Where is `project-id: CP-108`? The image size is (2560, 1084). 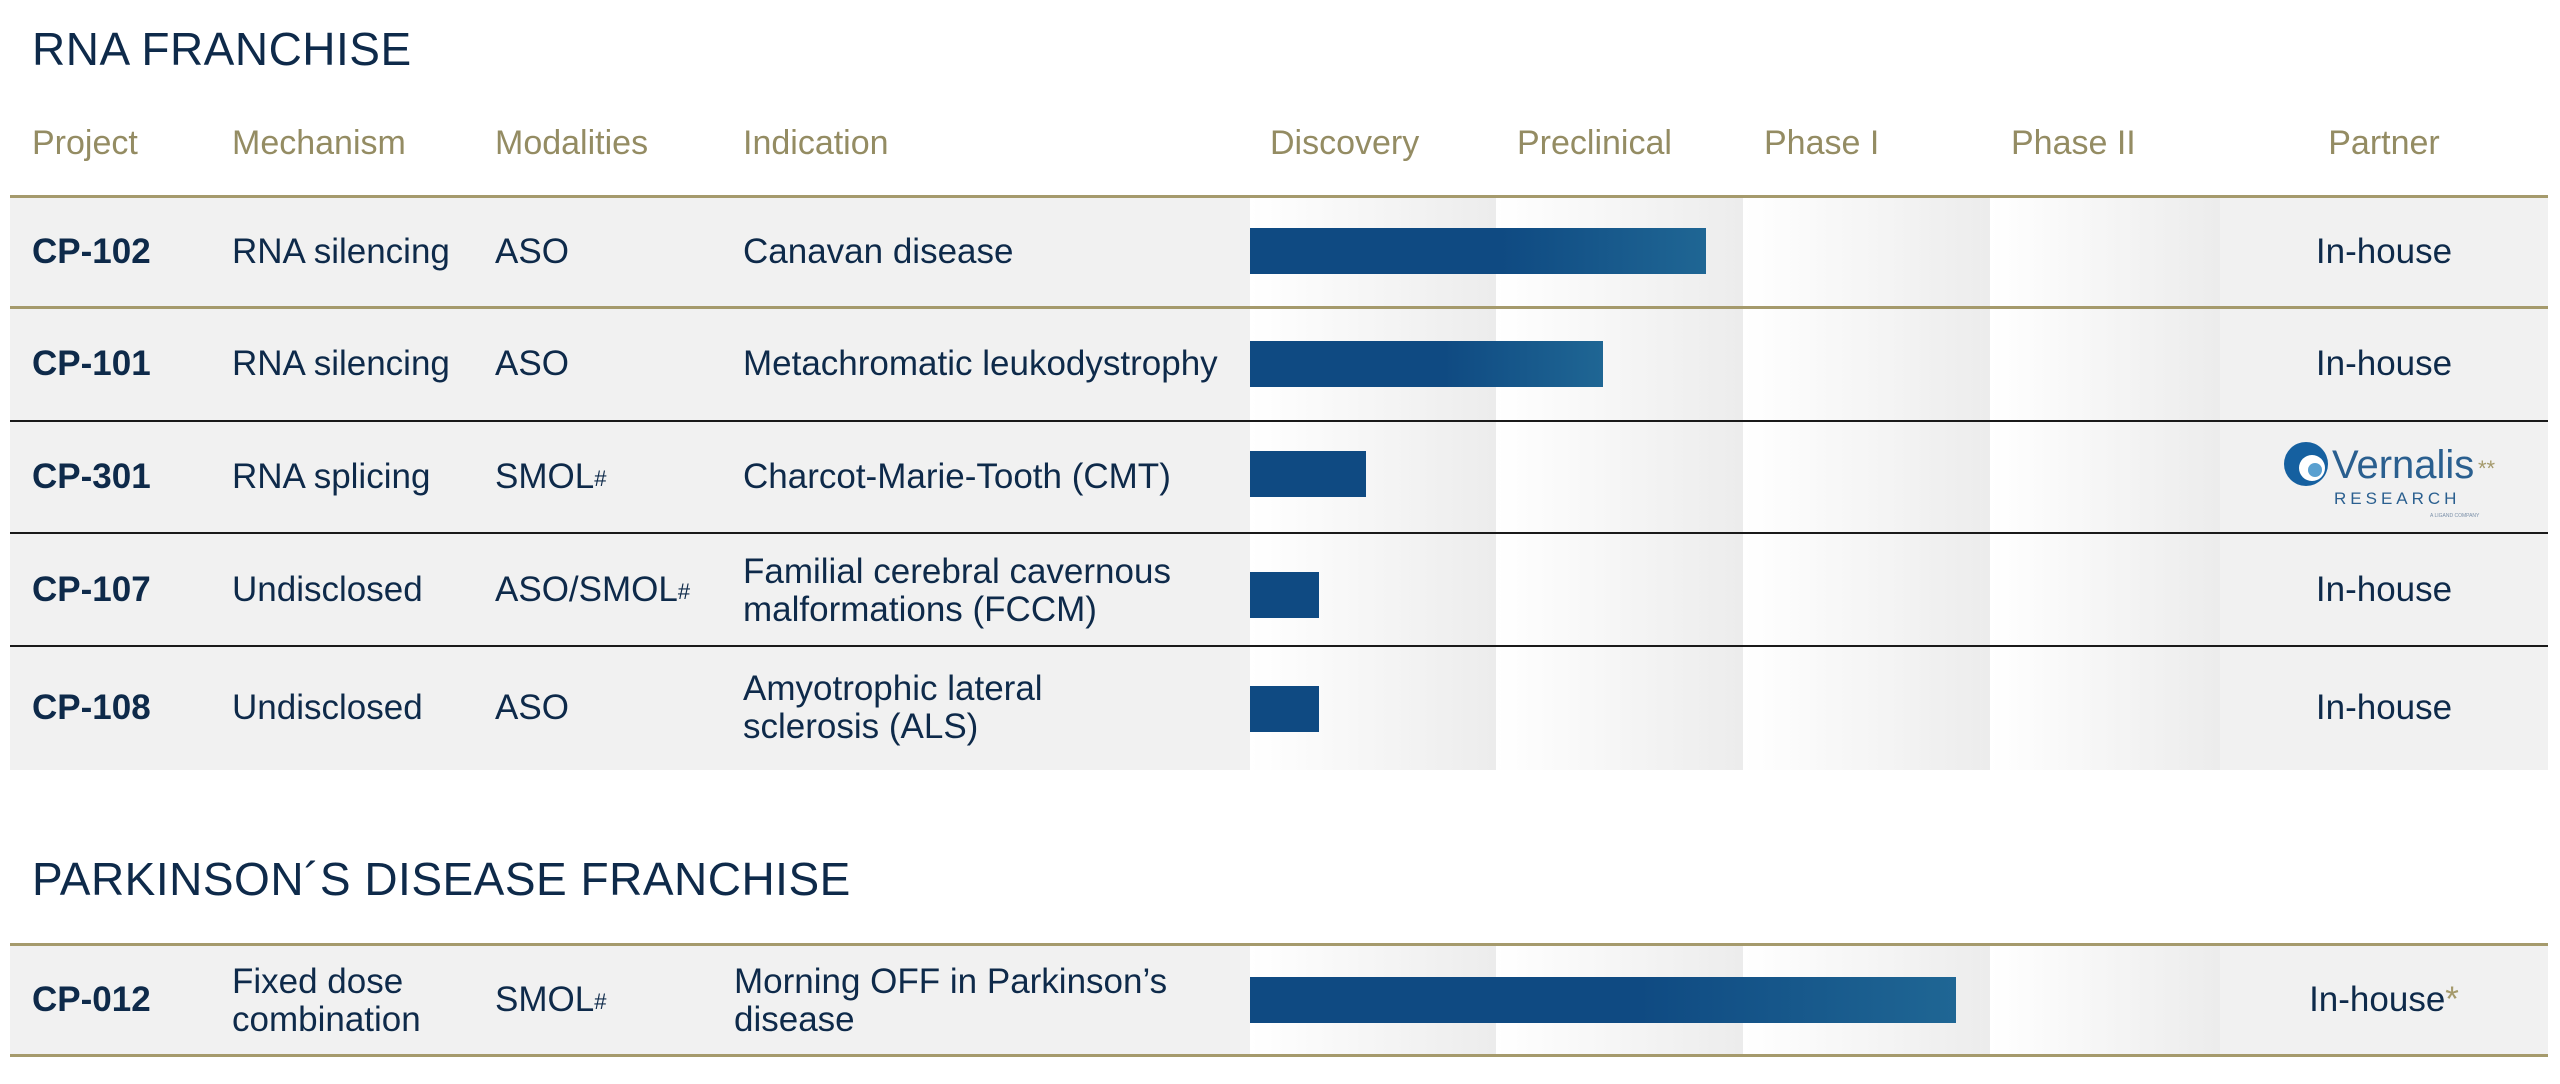 project-id: CP-108 is located at coordinates (91, 707).